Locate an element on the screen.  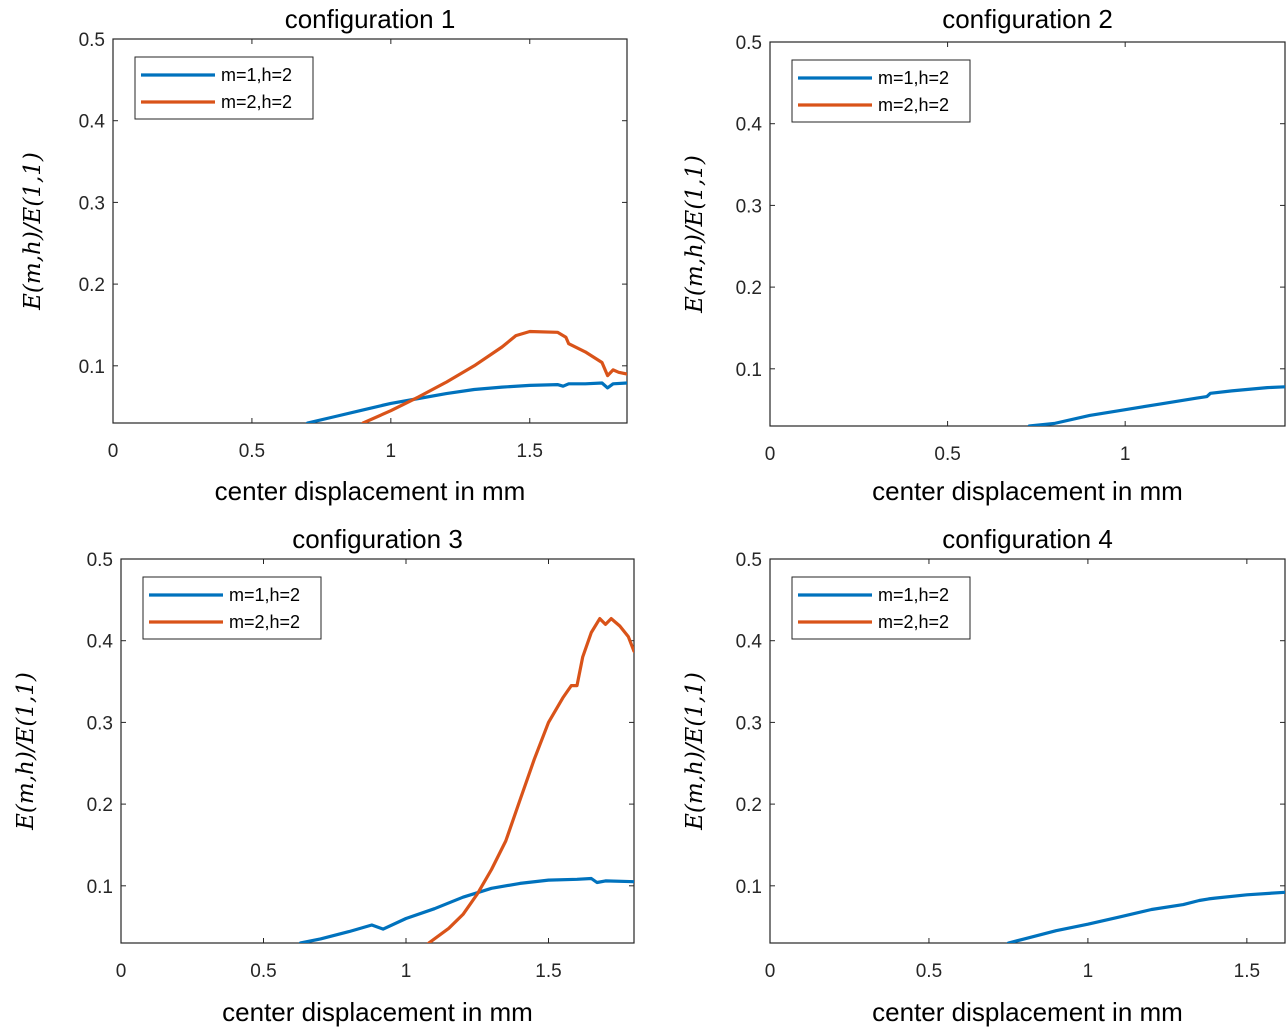
chart-title: configuration 3 is located at coordinates (377, 539).